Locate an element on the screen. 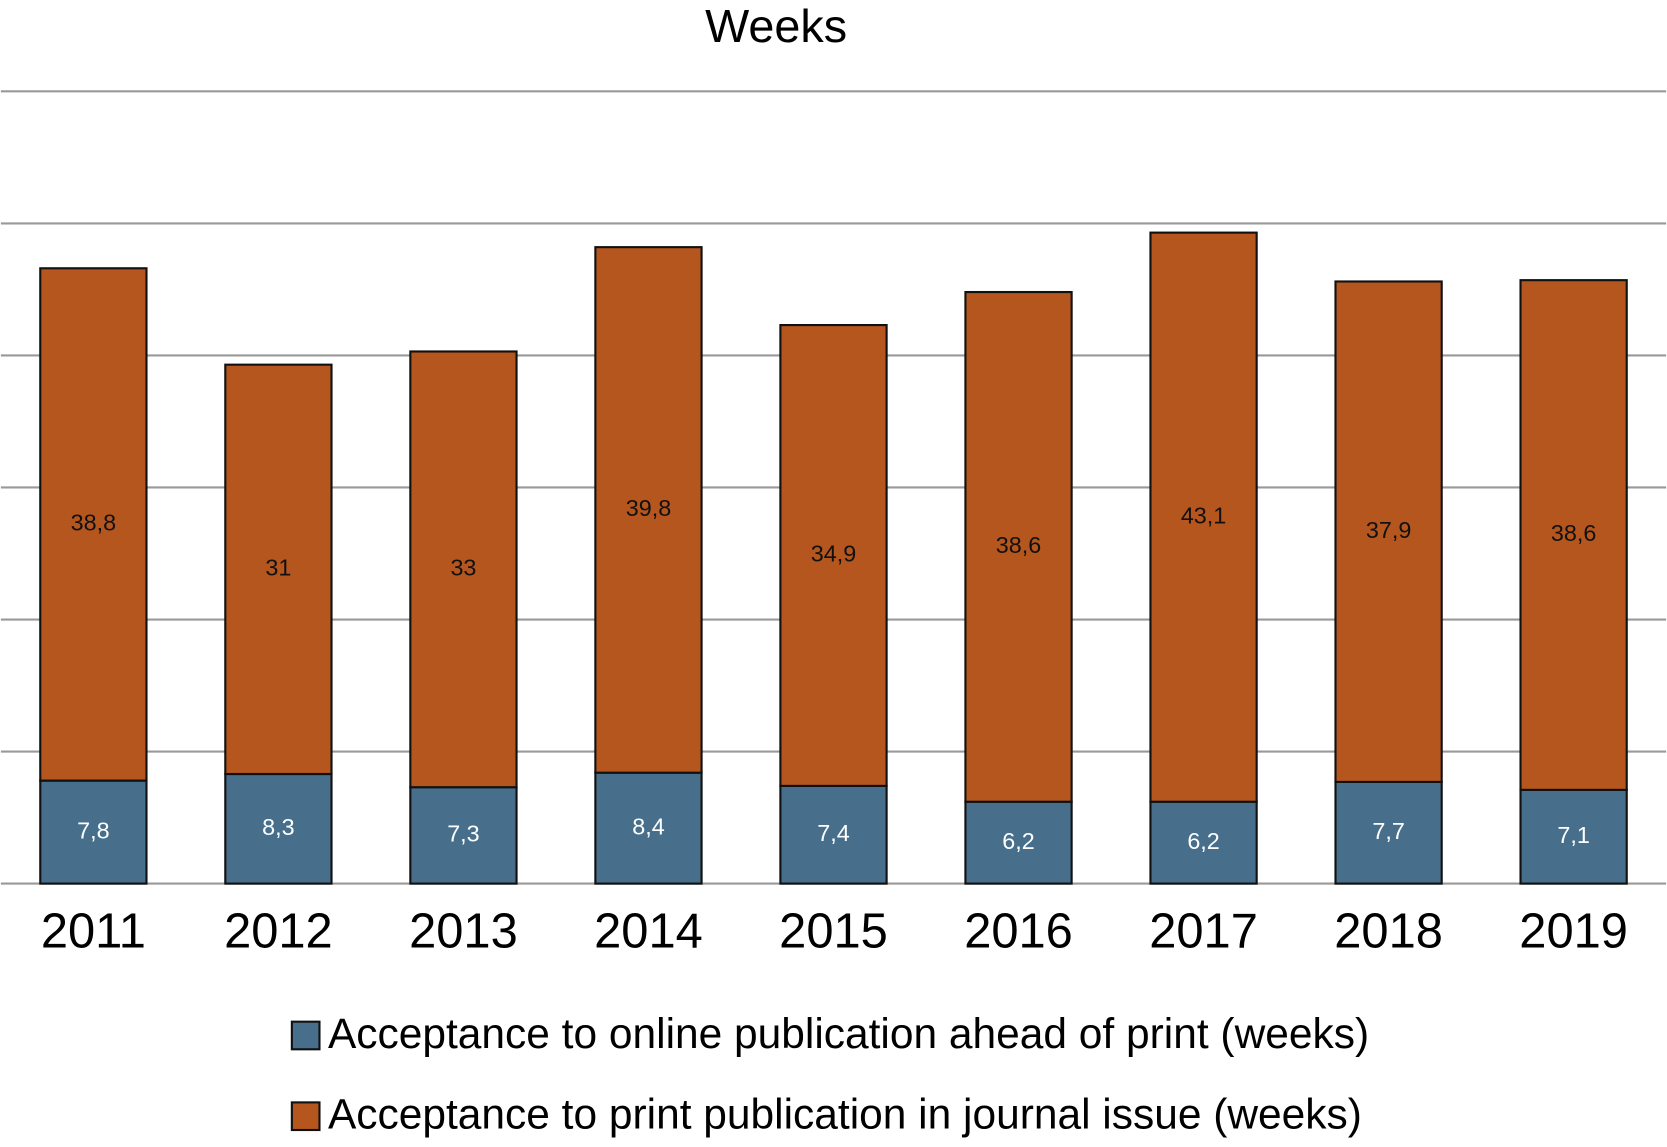  data-label: 37,9 is located at coordinates (1388, 530).